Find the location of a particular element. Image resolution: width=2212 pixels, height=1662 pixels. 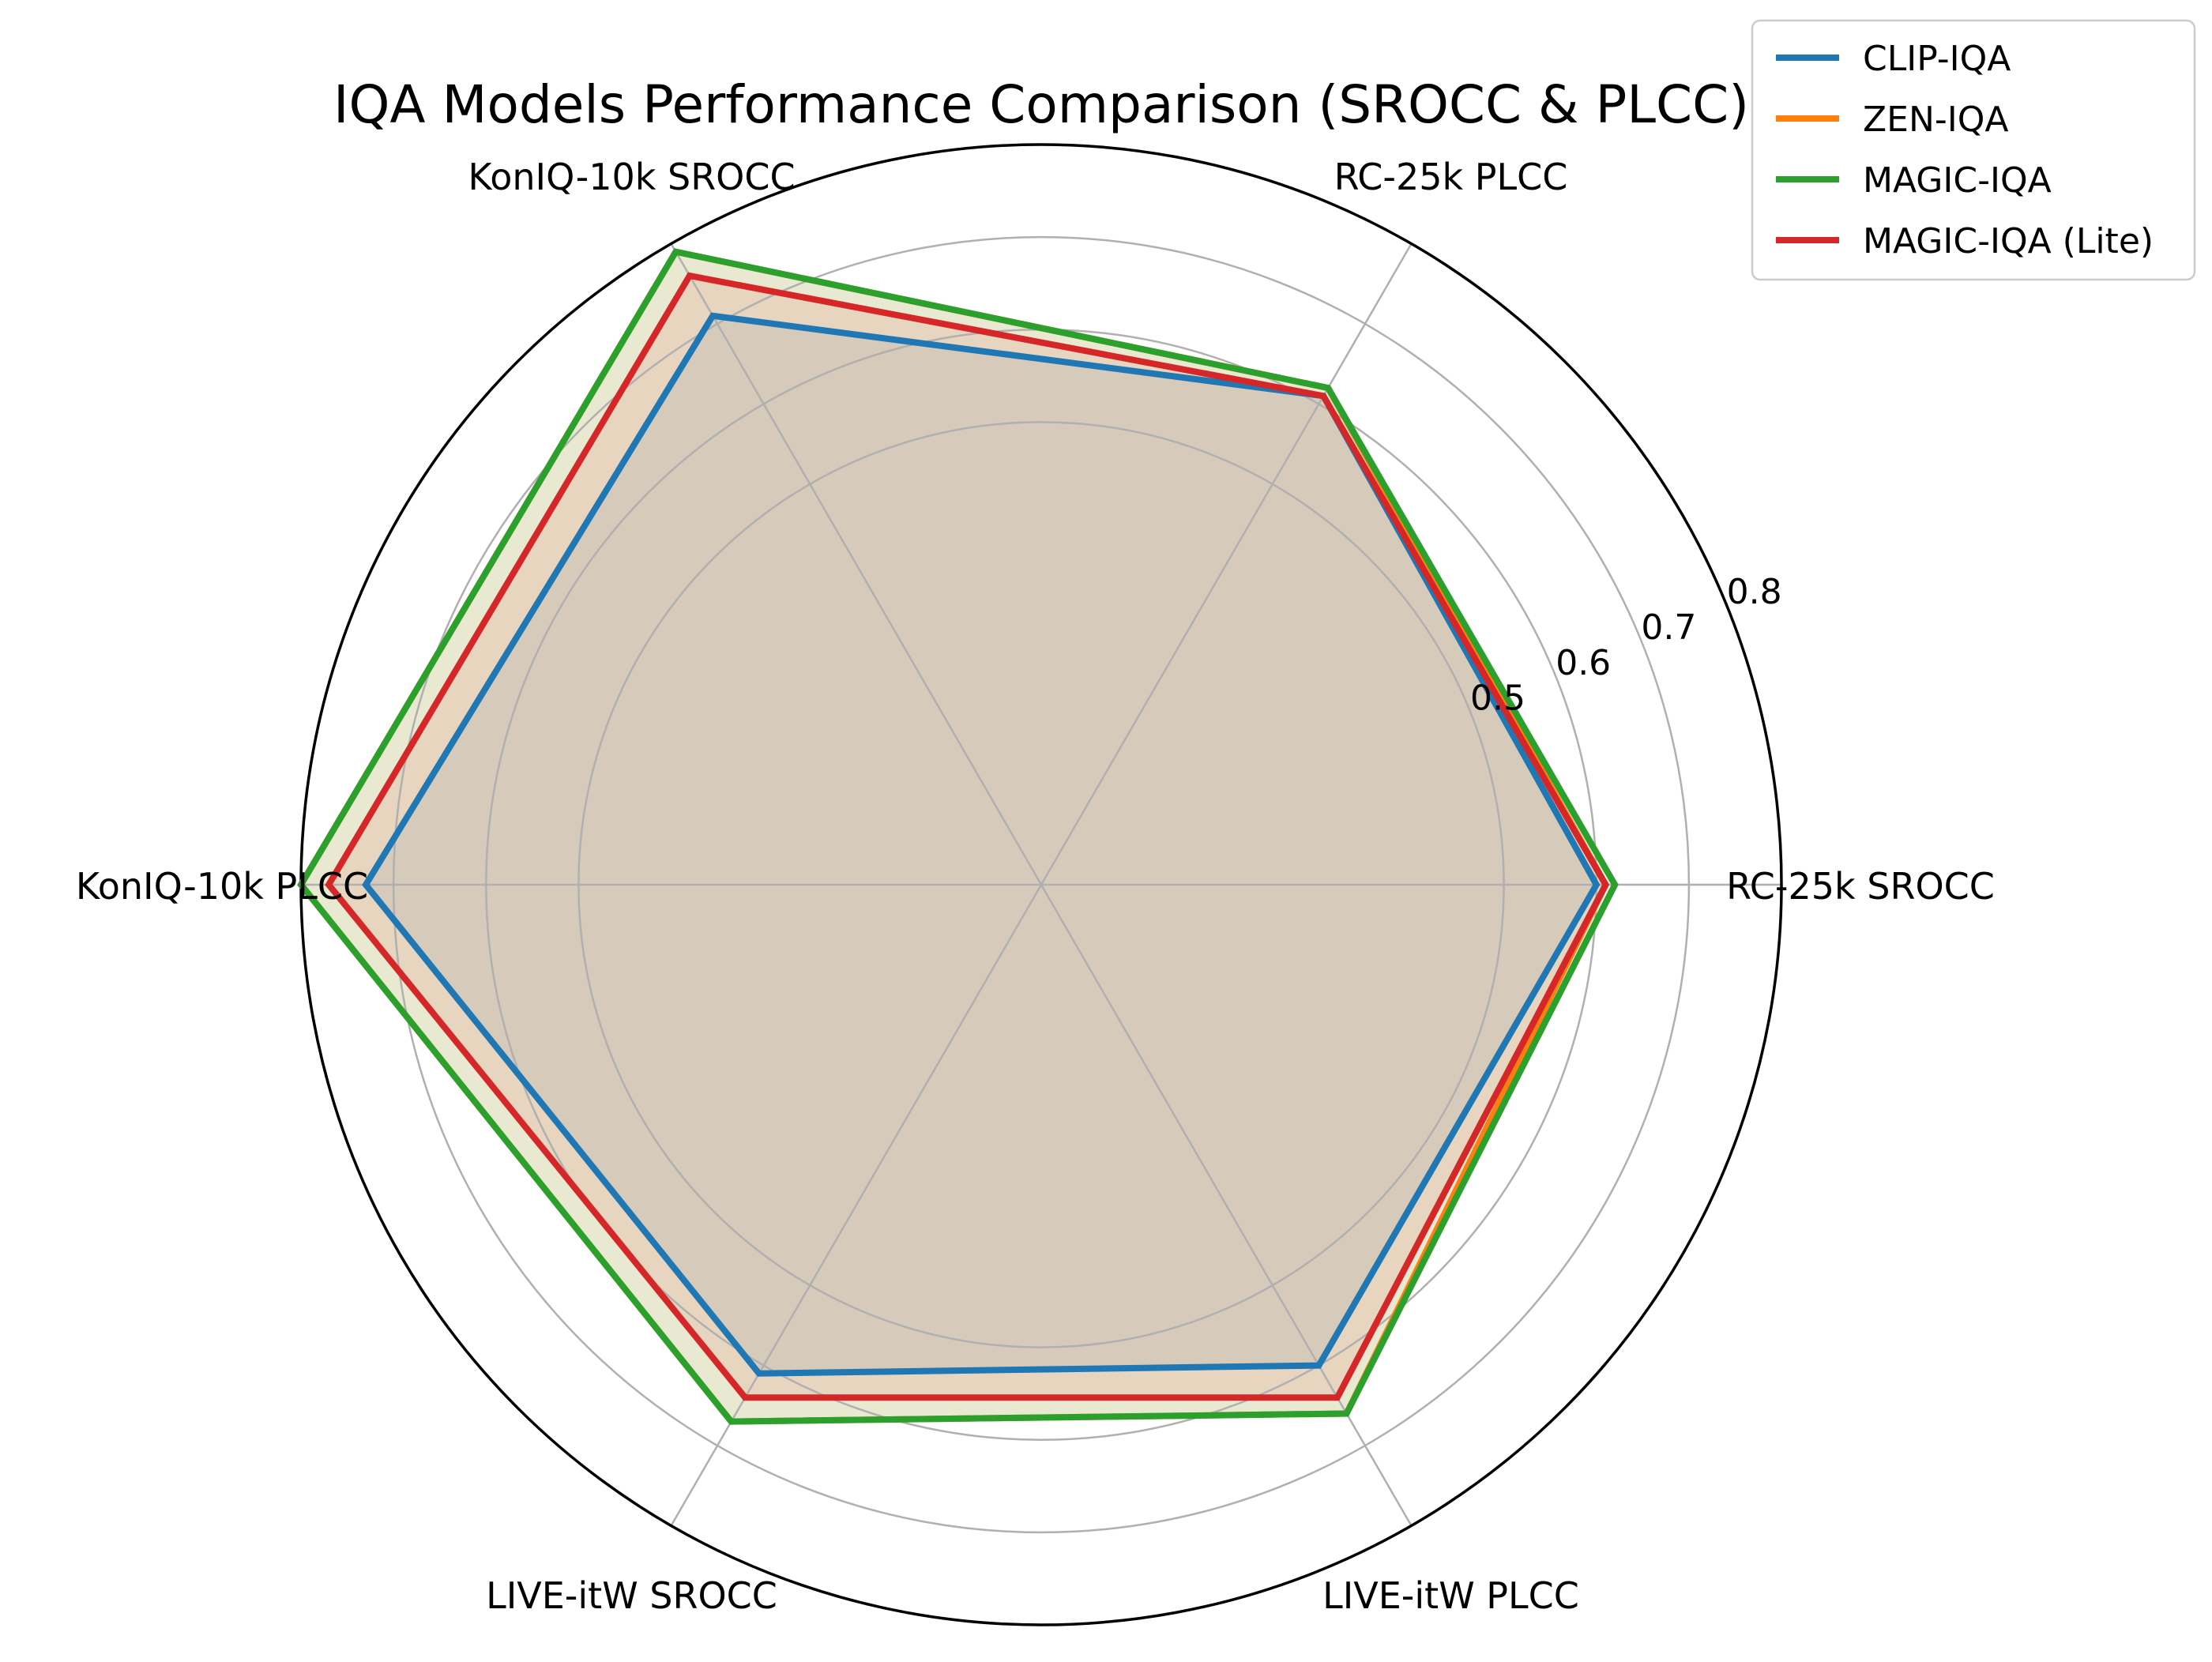

axis-label: KonIQ-10k SROCC is located at coordinates (631, 177).